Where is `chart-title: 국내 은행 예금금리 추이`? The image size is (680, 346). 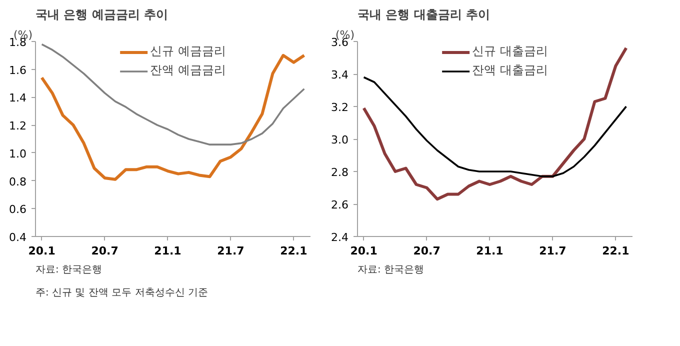
chart-title: 국내 은행 예금금리 추이 is located at coordinates (102, 15).